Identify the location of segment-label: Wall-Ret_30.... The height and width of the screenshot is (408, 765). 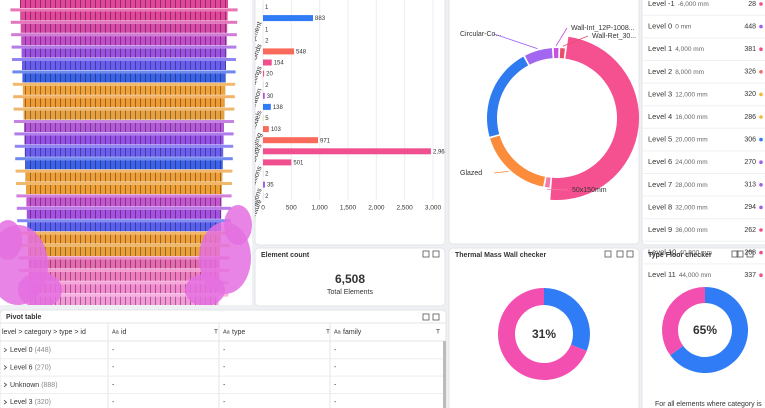
(614, 36).